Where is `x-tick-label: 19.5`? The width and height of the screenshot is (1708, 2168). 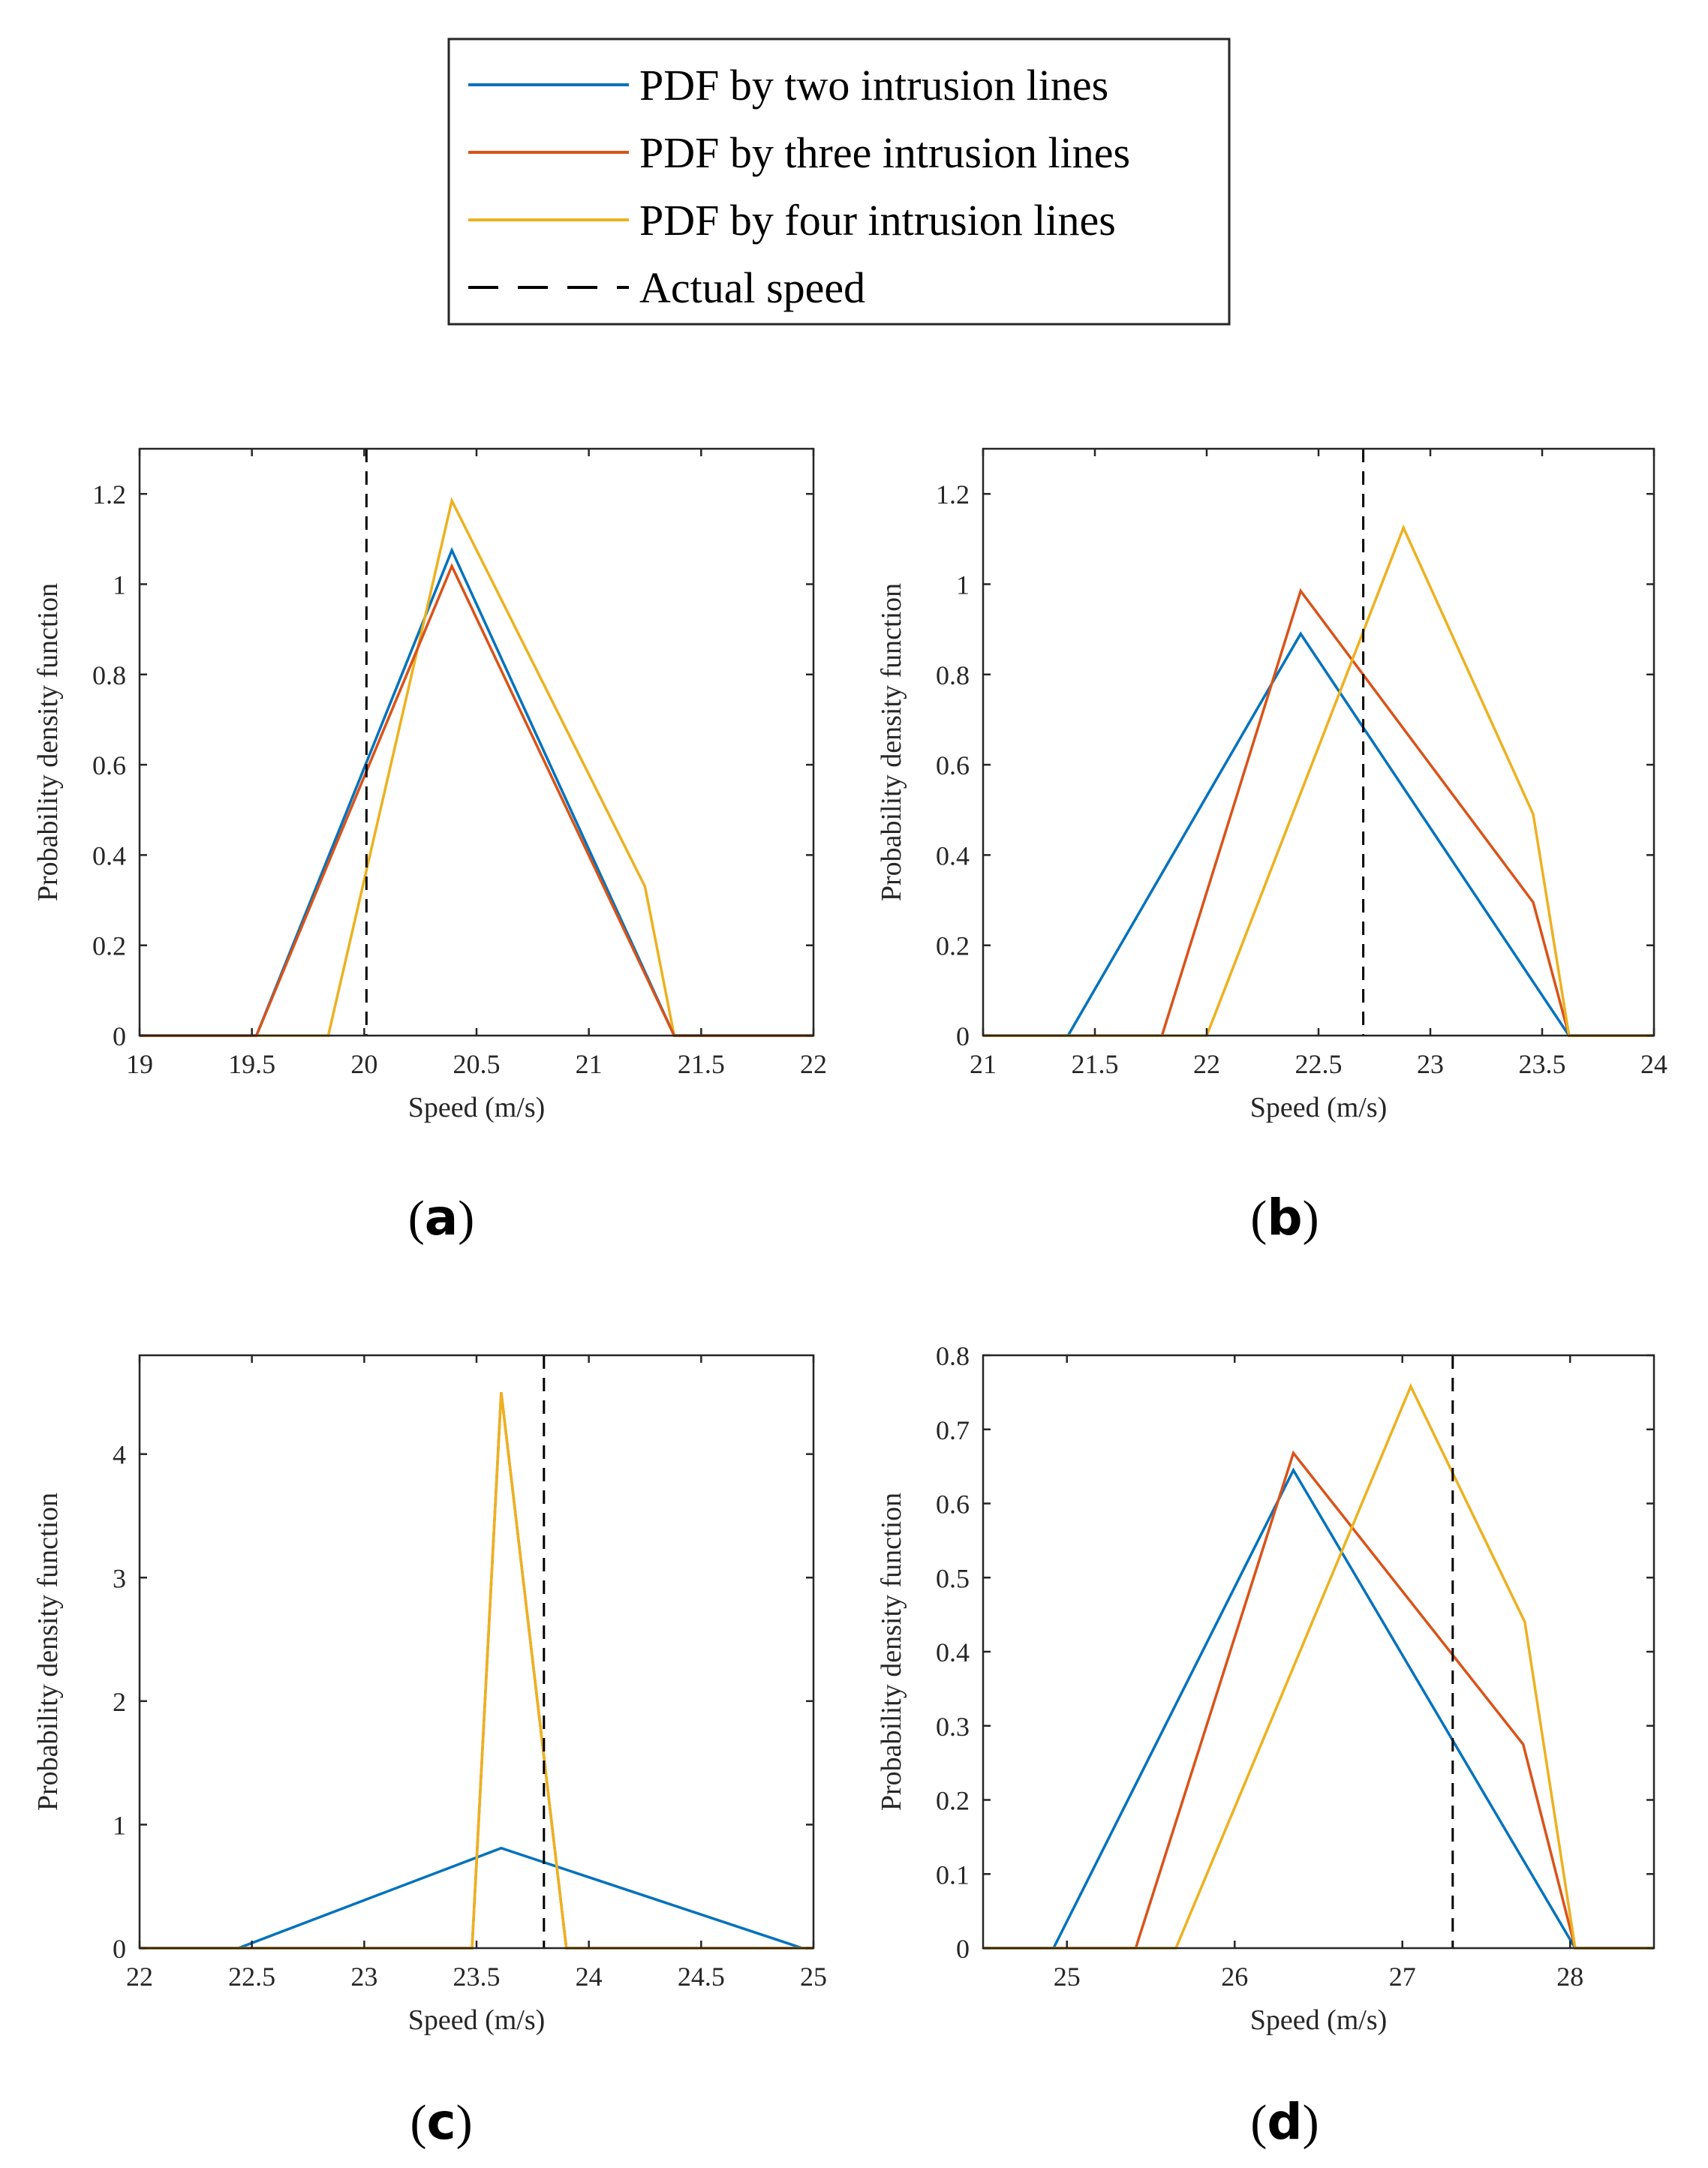 x-tick-label: 19.5 is located at coordinates (251, 1064).